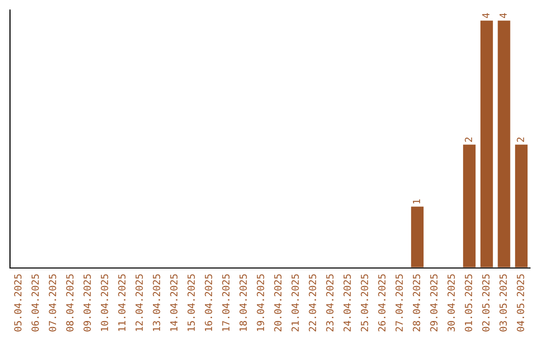 This screenshot has width=540, height=340. Describe the element at coordinates (243, 302) in the screenshot. I see `x-tick-label: 18.04.2025` at that location.